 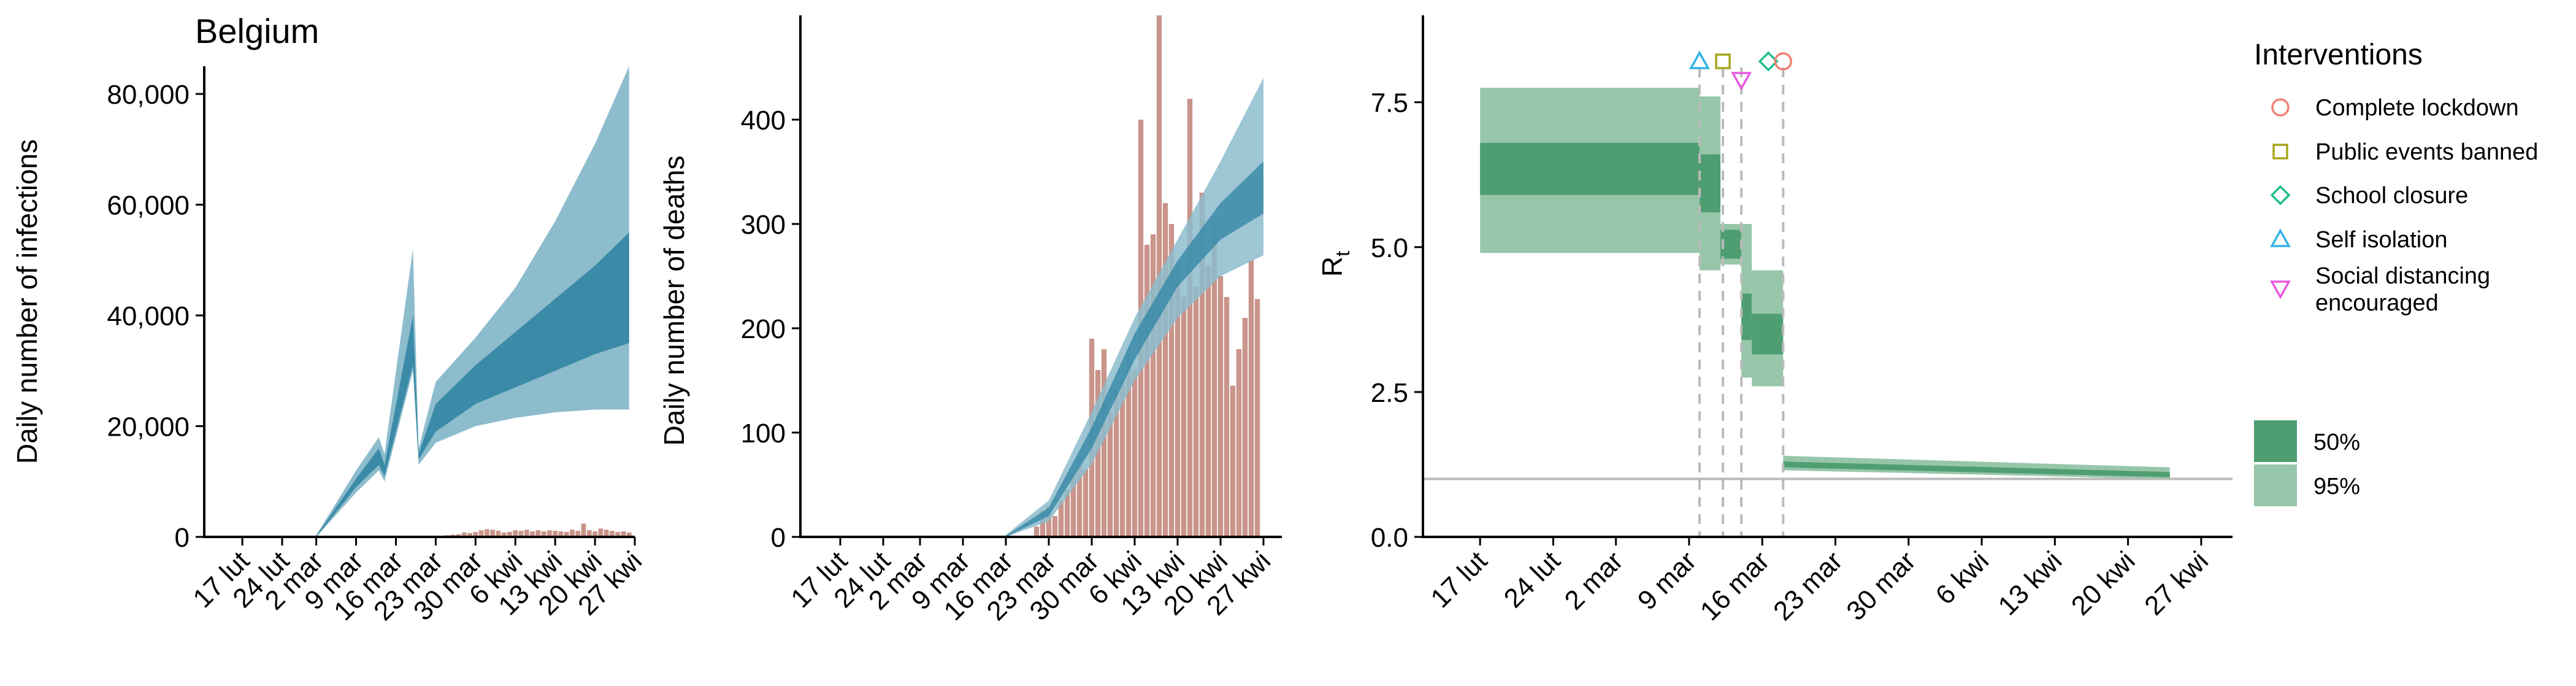 I want to click on legend-item-label: Public events banned, so click(x=2426, y=152).